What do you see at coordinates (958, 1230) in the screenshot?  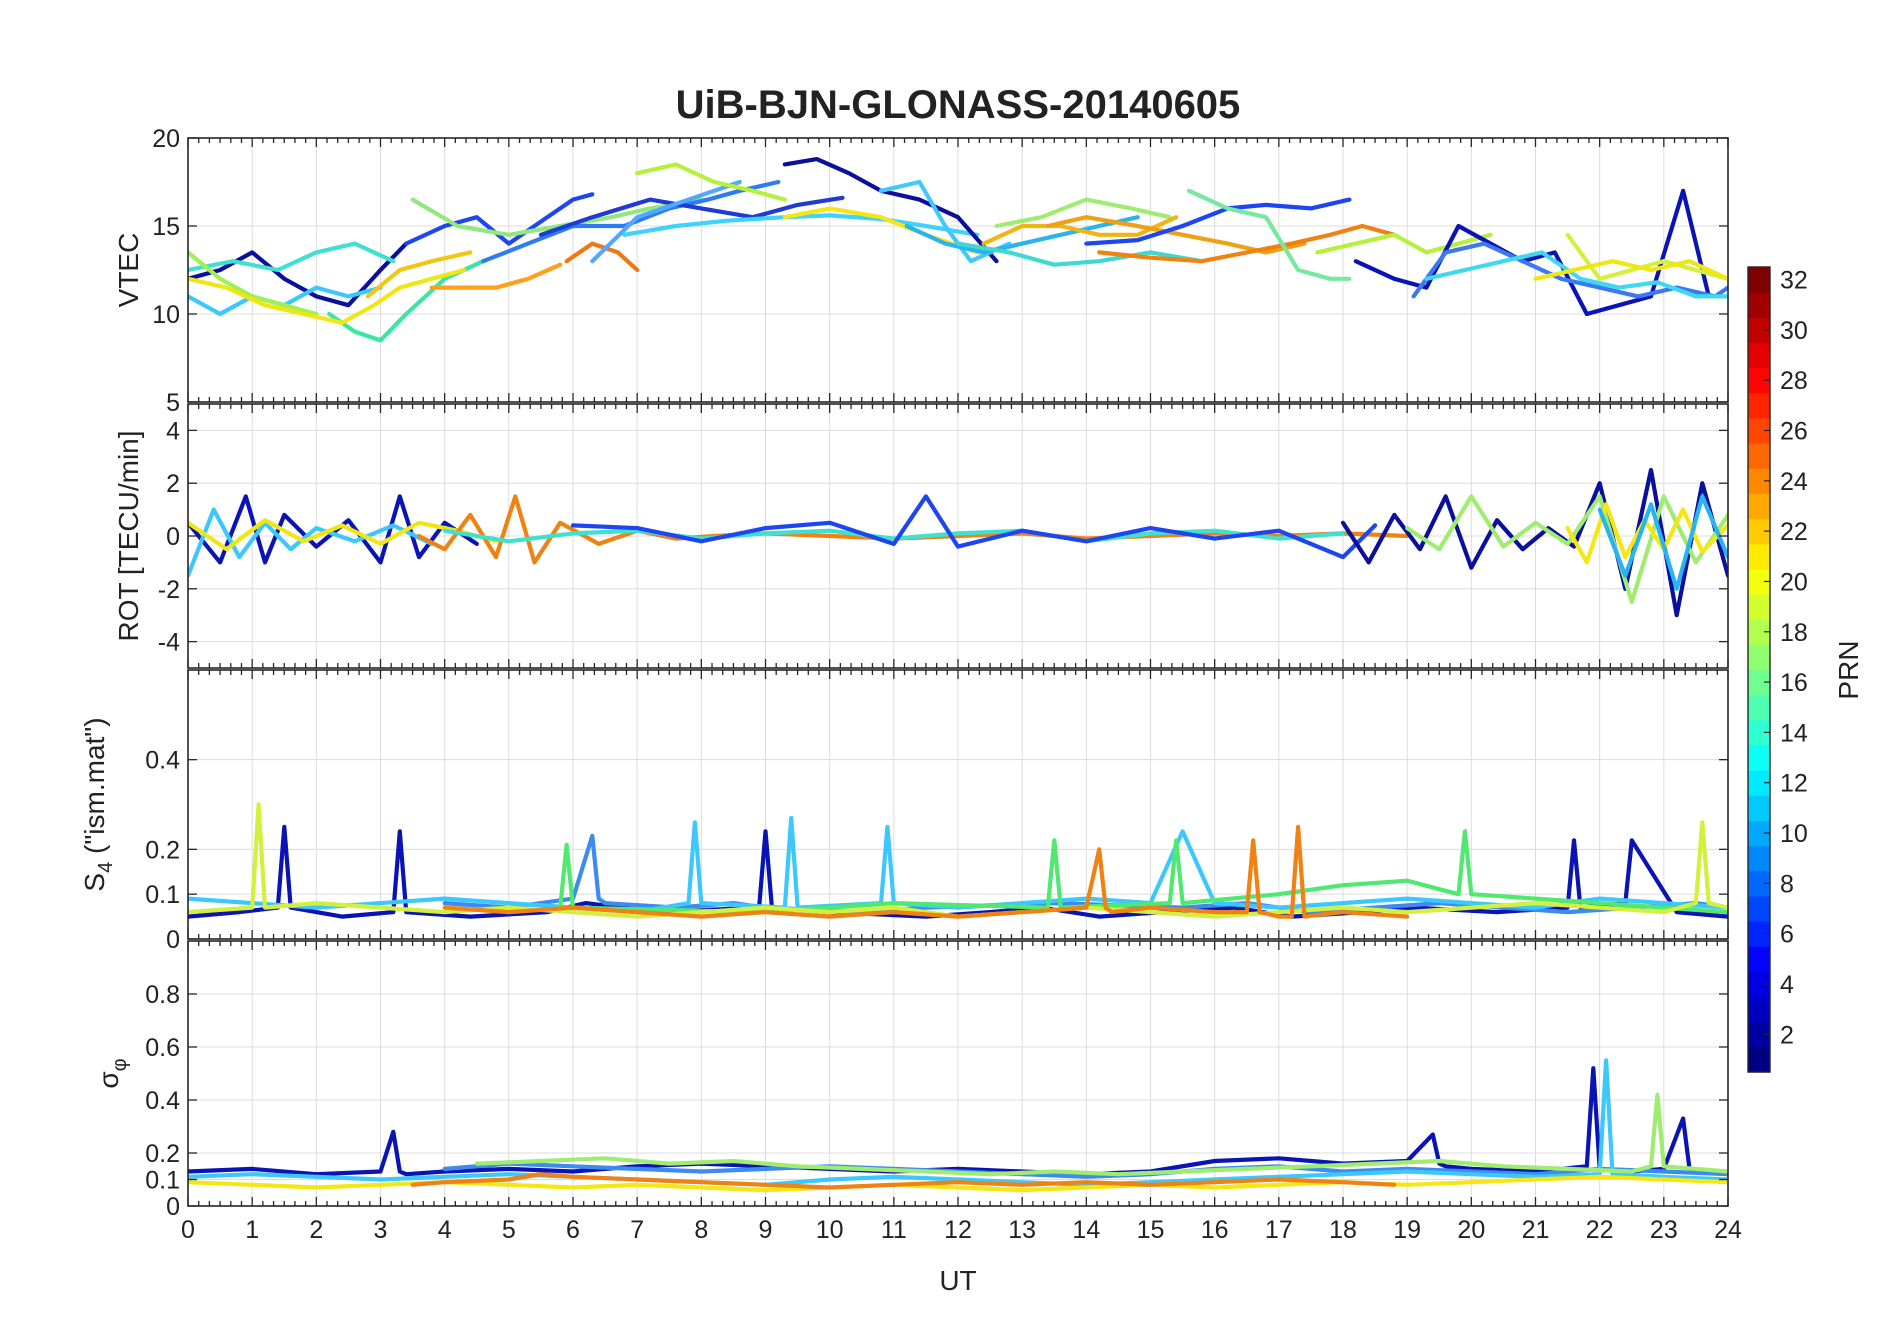 I see `x-tick-label: 12` at bounding box center [958, 1230].